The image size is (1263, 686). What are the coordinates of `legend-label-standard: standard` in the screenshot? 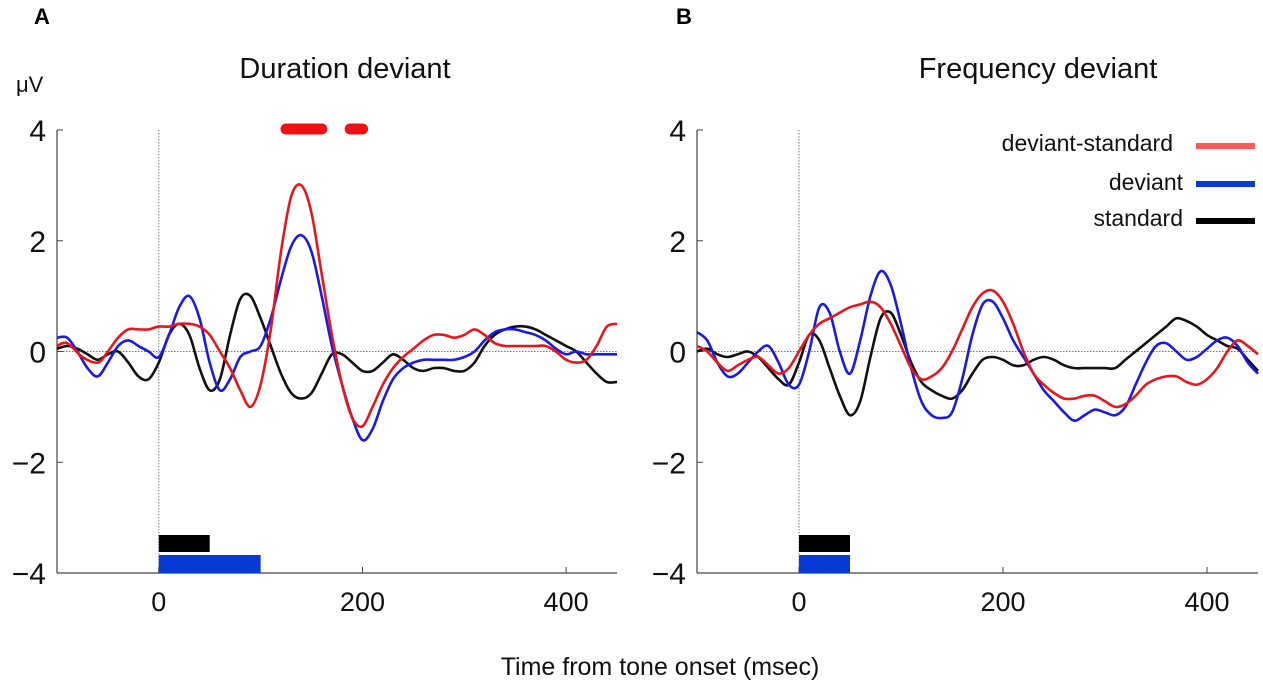 It's located at (1138, 218).